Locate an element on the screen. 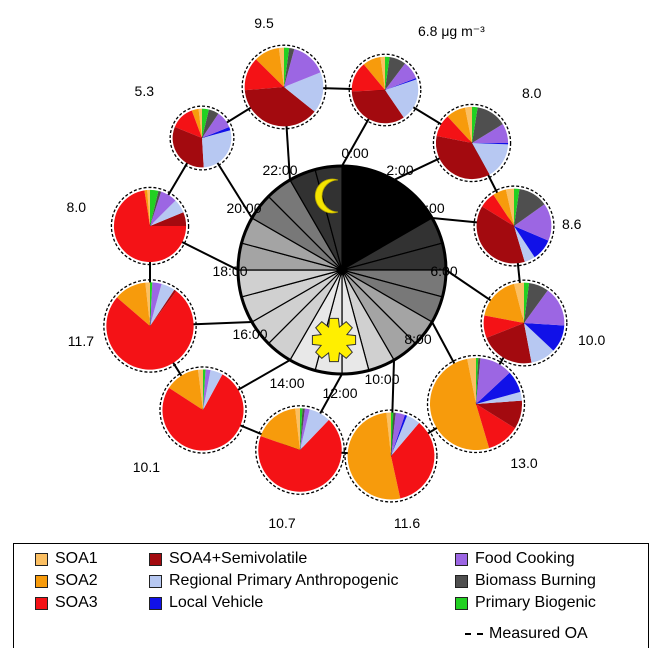 This screenshot has height=648, width=651. clock-time-label: 18:00 is located at coordinates (229, 271).